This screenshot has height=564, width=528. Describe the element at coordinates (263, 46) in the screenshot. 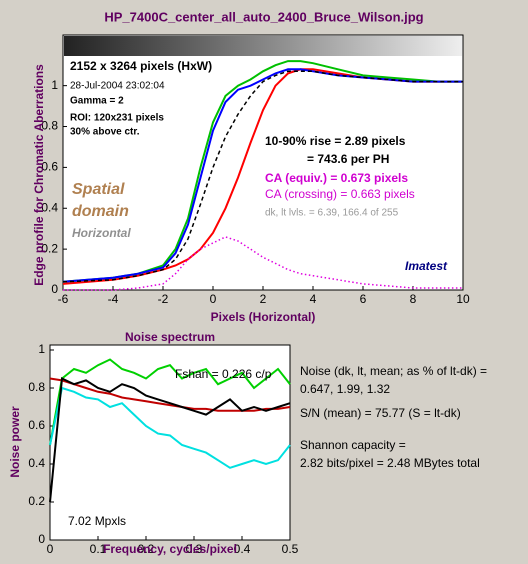

I see `gray-gradient-bar` at that location.